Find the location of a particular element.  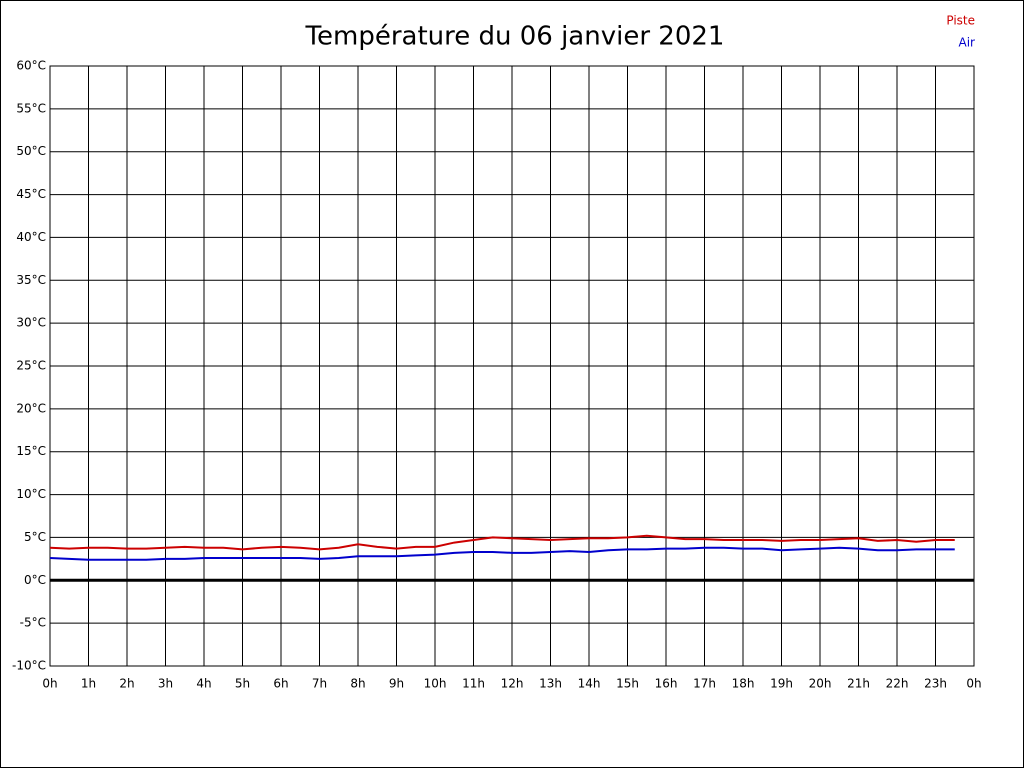

x-tick-label: 8h is located at coordinates (357, 684).